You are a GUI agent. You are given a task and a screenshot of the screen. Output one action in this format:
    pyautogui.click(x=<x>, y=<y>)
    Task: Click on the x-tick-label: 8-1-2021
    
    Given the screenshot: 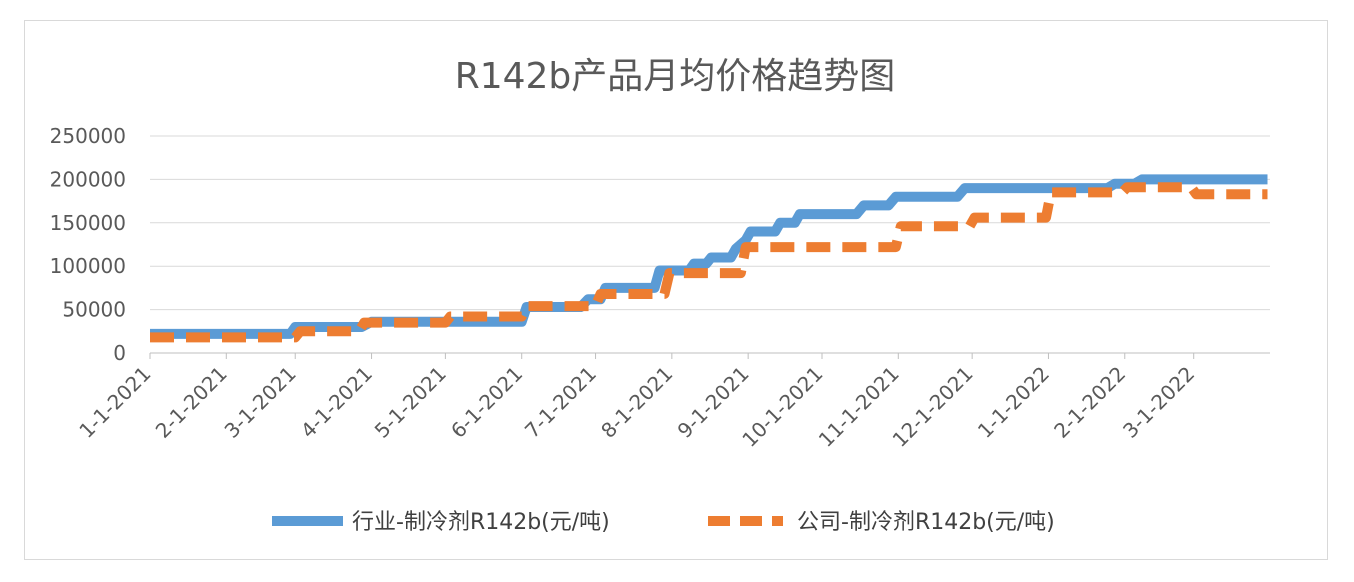 What is the action you would take?
    pyautogui.click(x=636, y=402)
    